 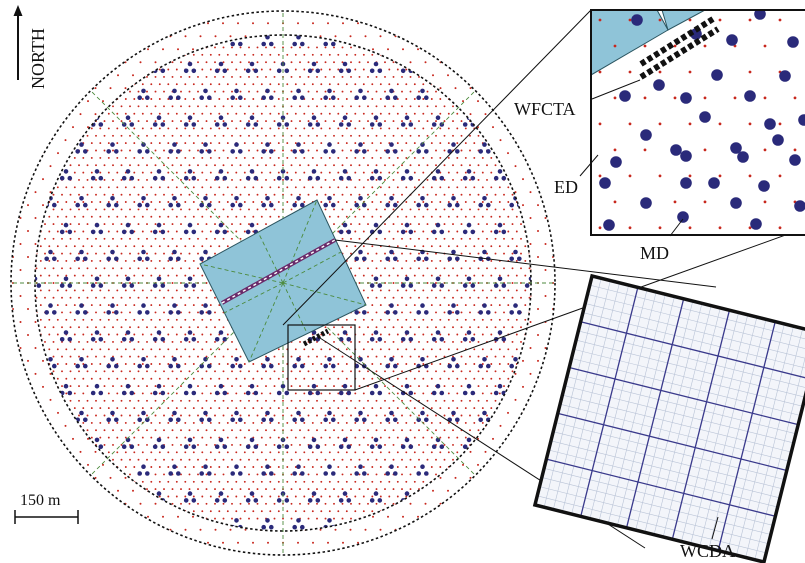 What do you see at coordinates (545, 109) in the screenshot?
I see `wfcta-label: WFCTA` at bounding box center [545, 109].